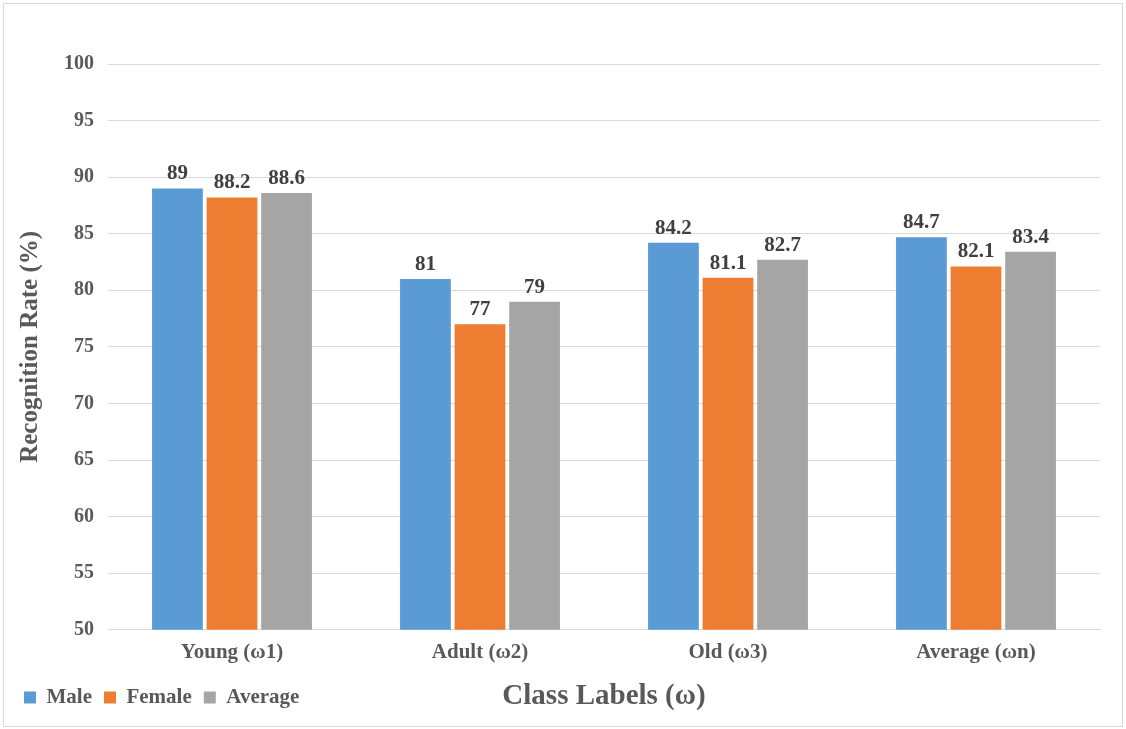 The height and width of the screenshot is (729, 1126). What do you see at coordinates (84, 231) in the screenshot?
I see `y-tick-label: 85` at bounding box center [84, 231].